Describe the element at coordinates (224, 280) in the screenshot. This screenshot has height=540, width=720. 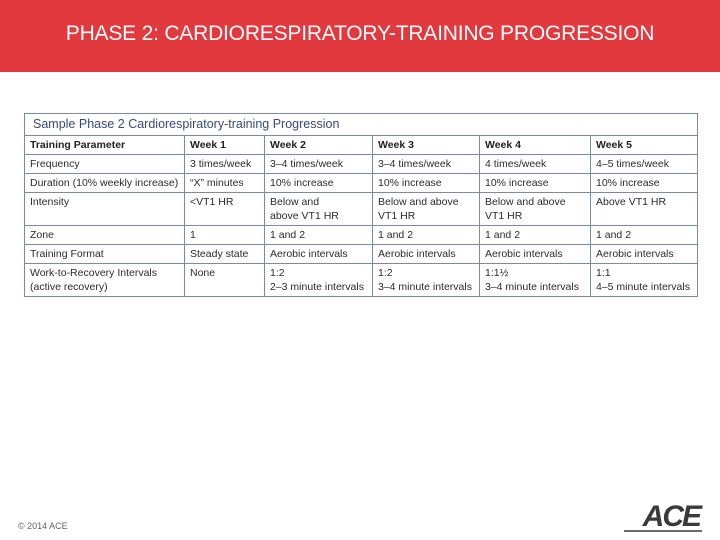
I see `table-cell: None` at that location.